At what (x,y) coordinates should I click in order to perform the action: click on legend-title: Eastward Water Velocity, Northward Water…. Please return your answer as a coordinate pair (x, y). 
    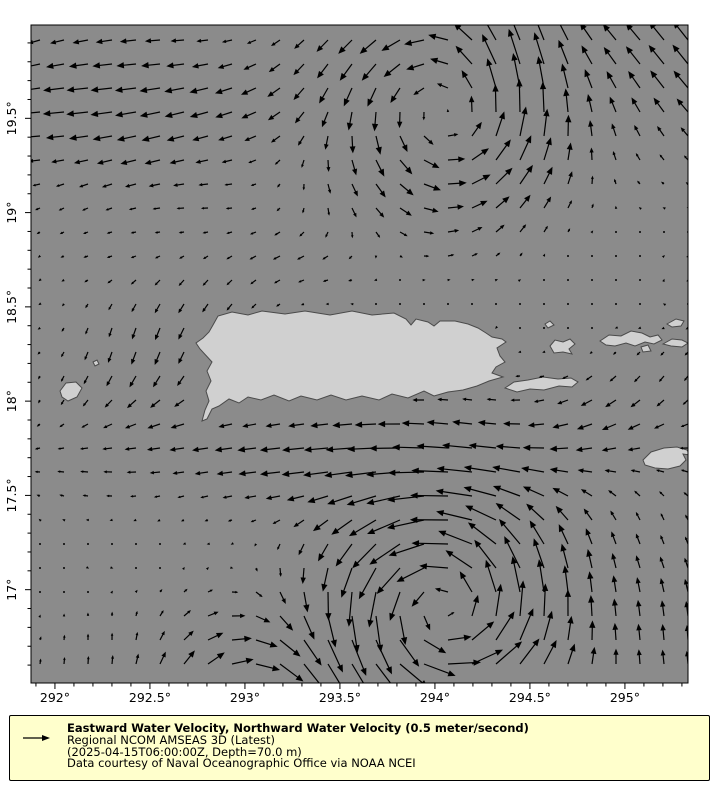
    Looking at the image, I should click on (298, 728).